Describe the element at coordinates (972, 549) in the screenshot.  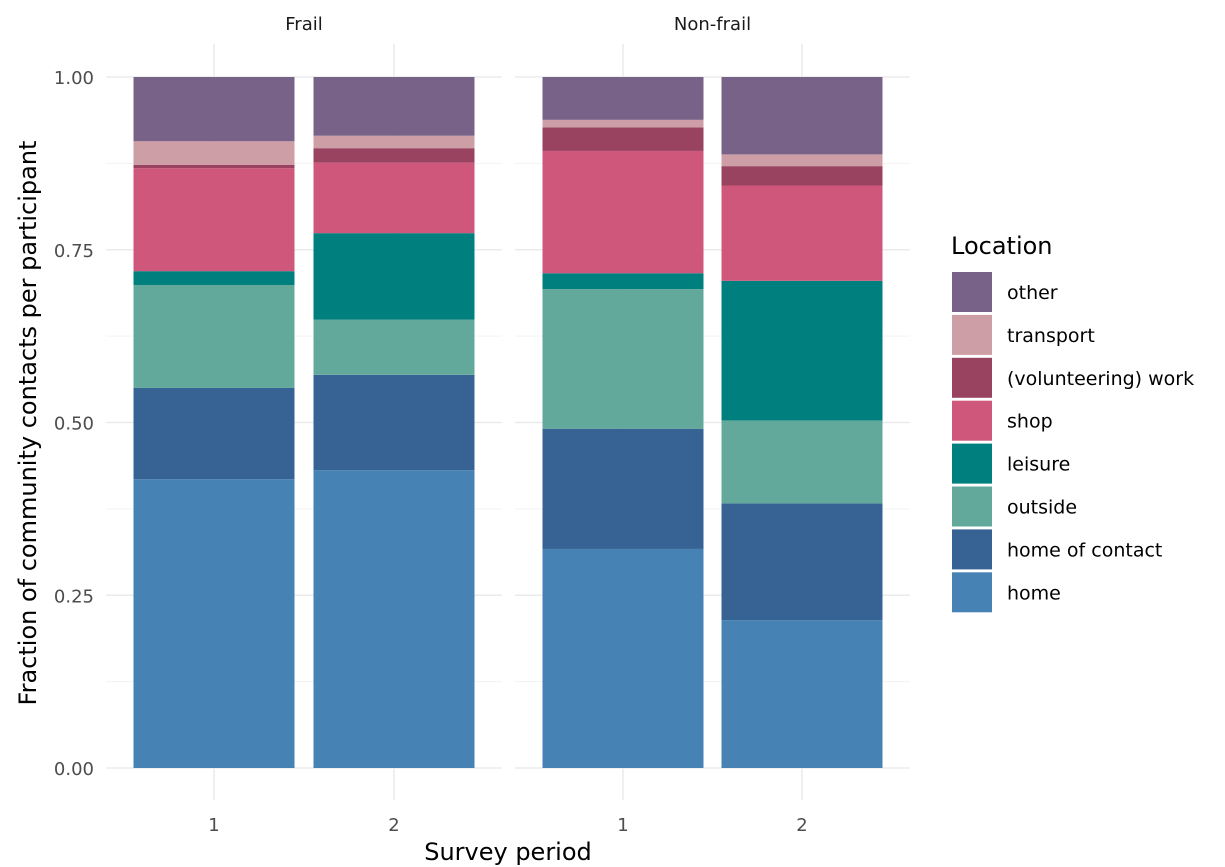
I see `legend-key-home-of-contact` at that location.